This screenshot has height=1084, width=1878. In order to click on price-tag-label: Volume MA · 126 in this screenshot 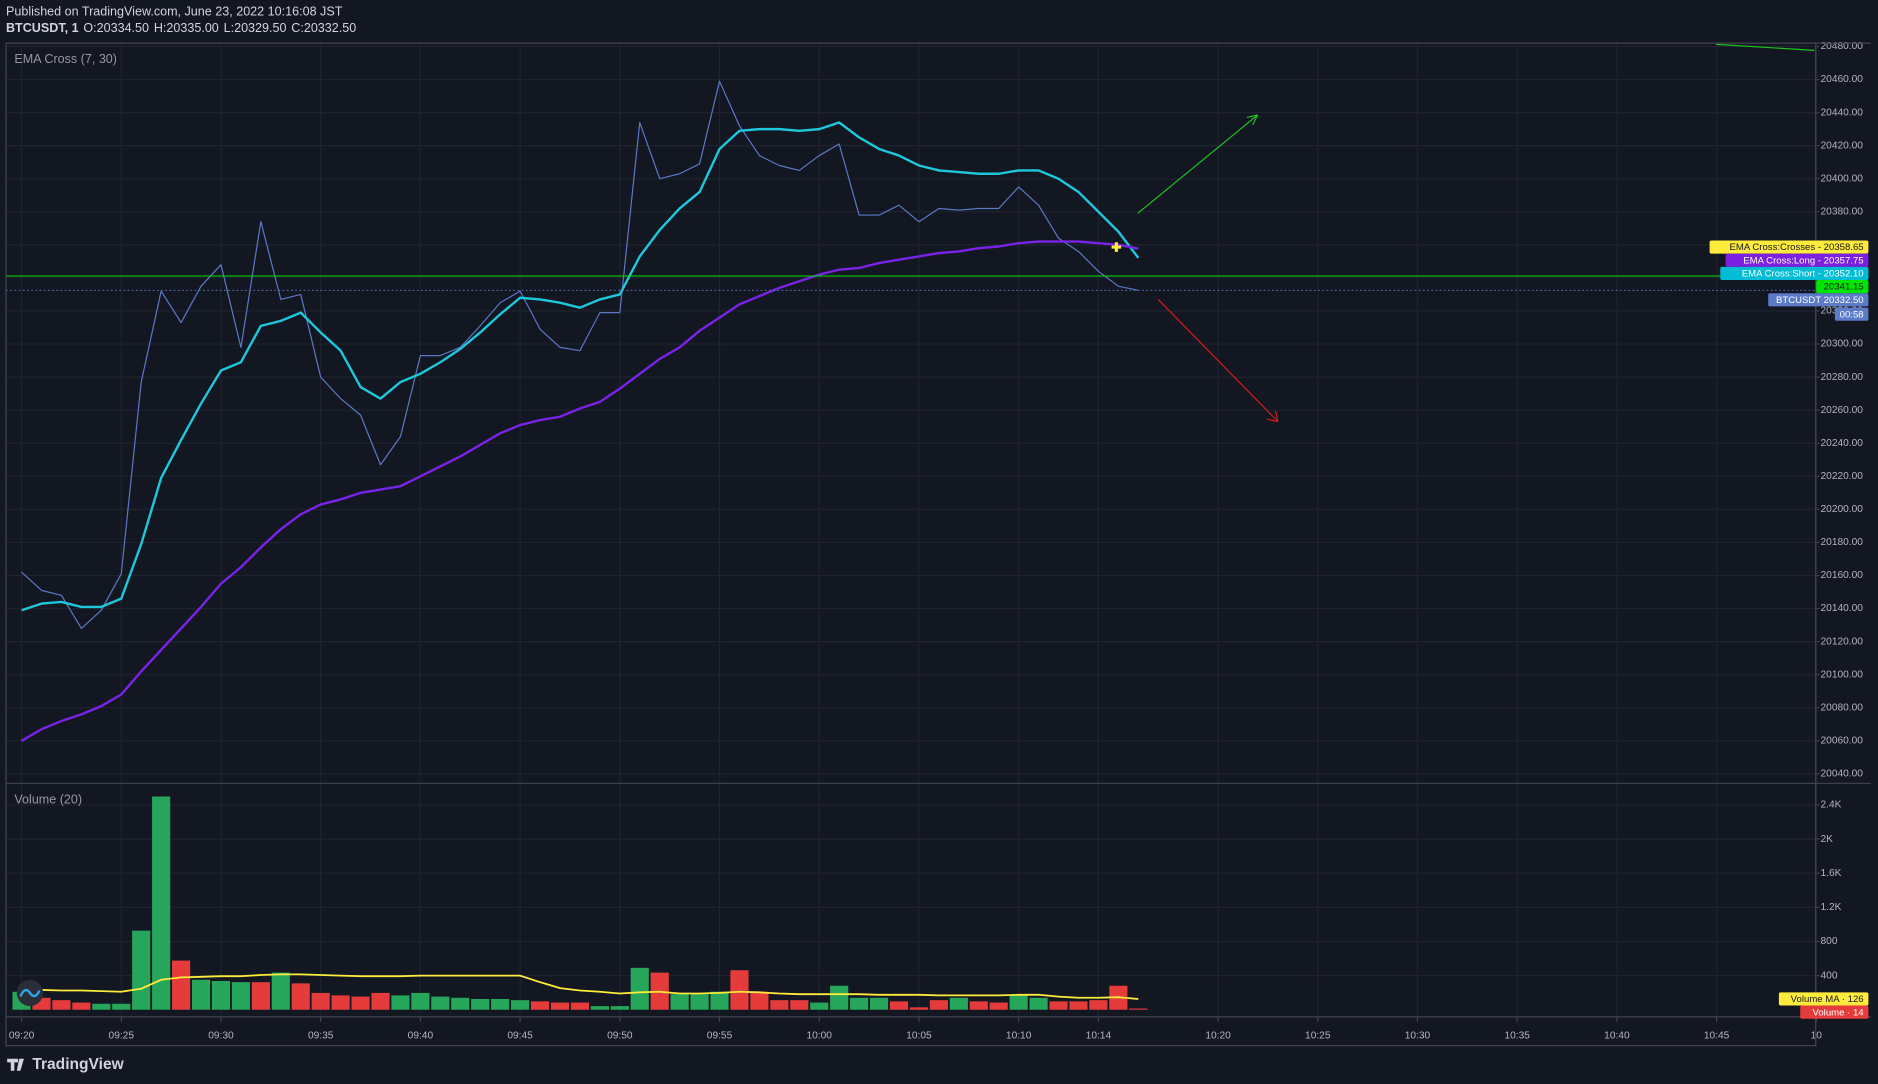, I will do `click(1827, 999)`.